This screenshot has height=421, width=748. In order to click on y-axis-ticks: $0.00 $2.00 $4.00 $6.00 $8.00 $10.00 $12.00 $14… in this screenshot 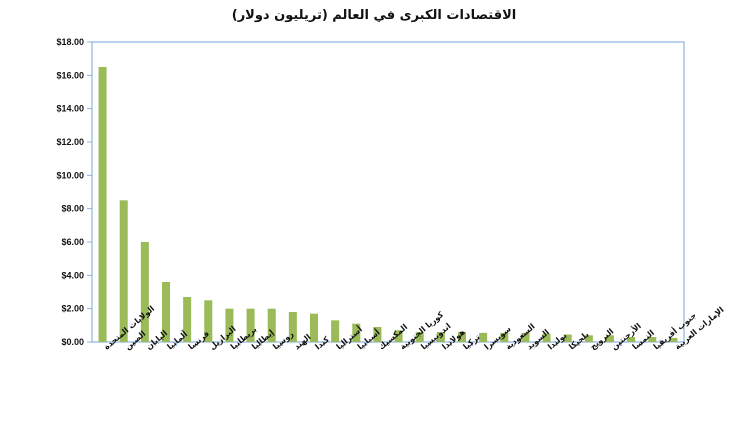, I will do `click(74, 192)`.